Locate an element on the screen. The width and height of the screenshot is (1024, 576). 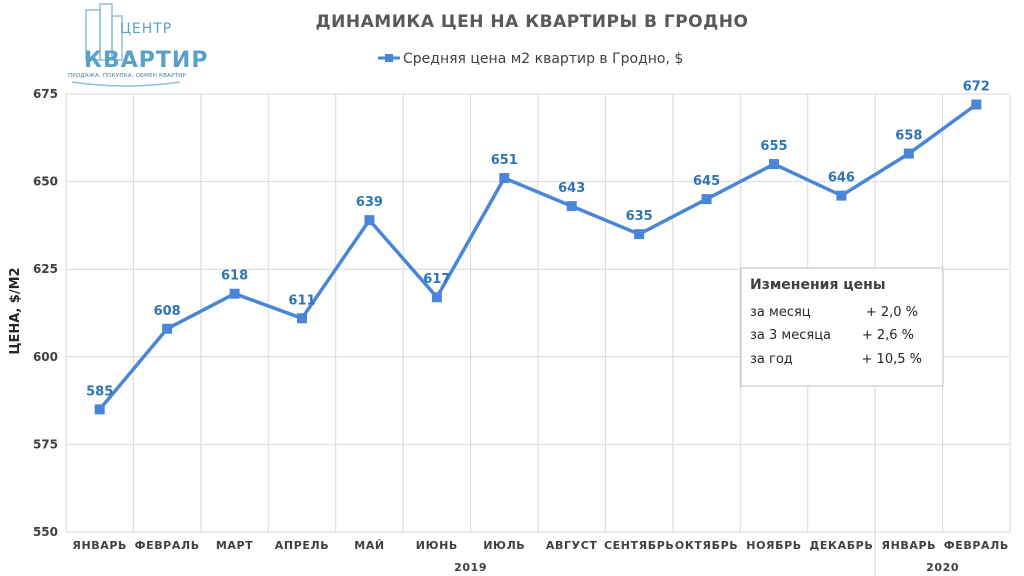
data-label: 608 is located at coordinates (167, 311).